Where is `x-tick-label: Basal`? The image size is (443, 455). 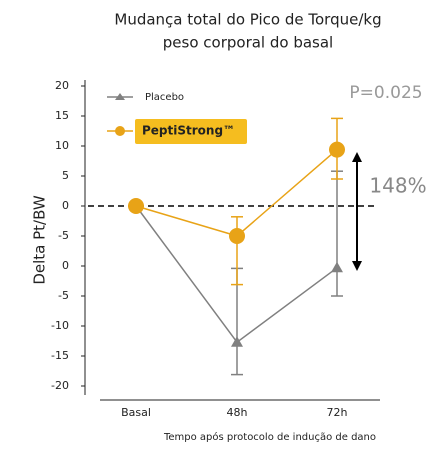 x-tick-label: Basal is located at coordinates (136, 412).